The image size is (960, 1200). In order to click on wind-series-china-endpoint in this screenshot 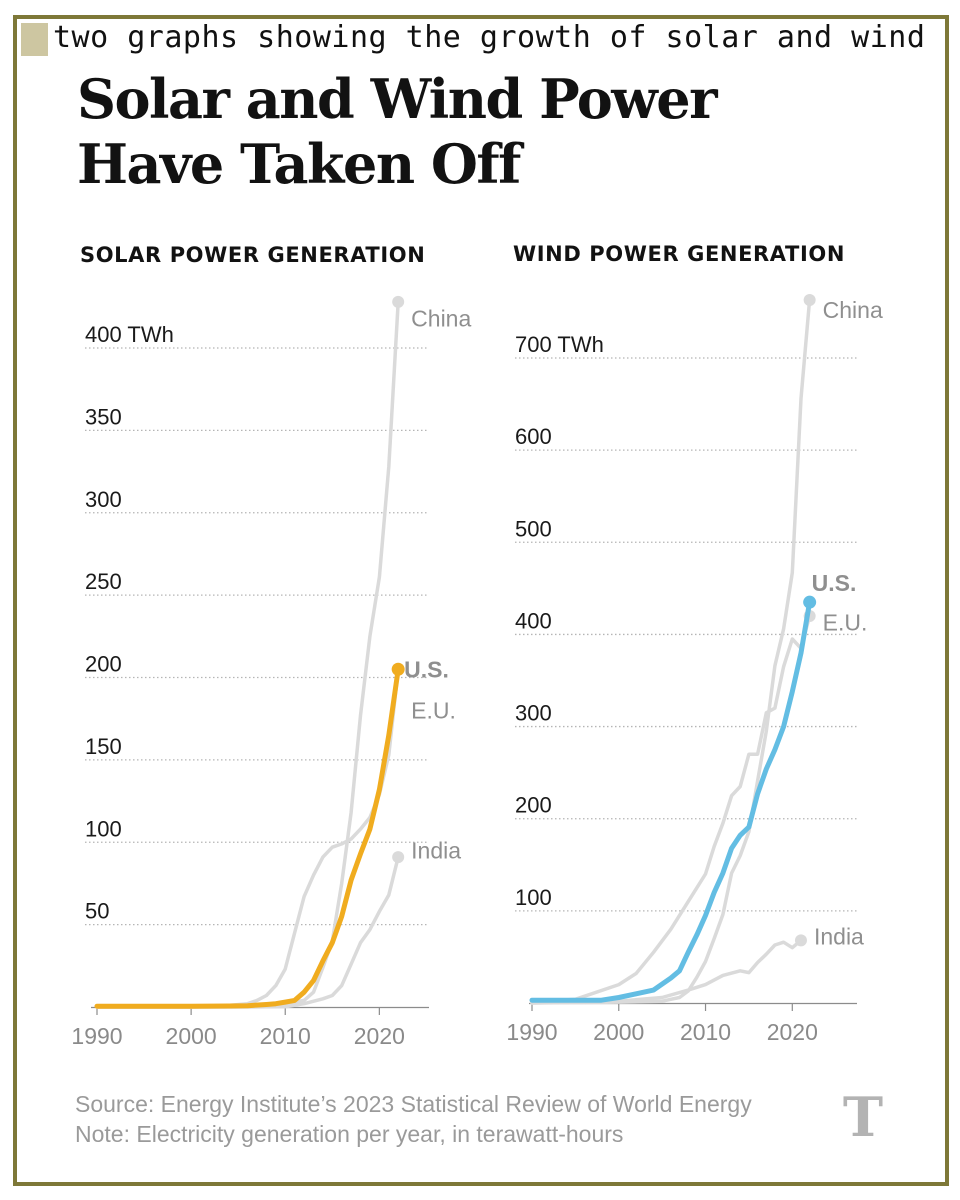, I will do `click(809, 299)`.